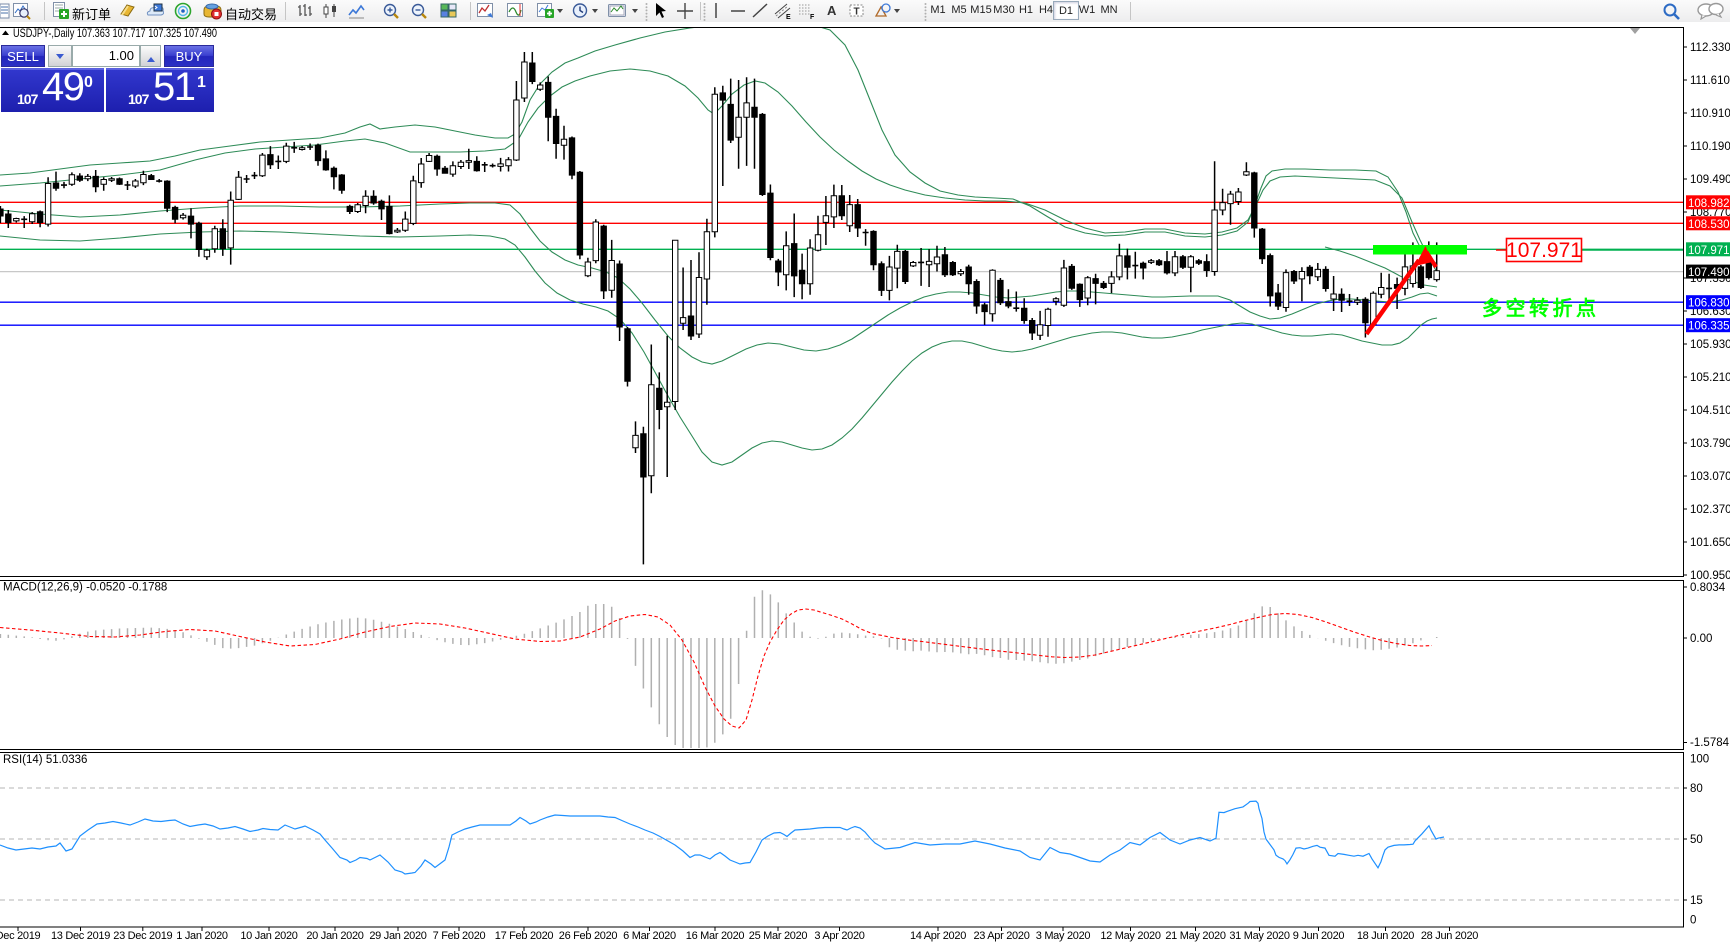 The height and width of the screenshot is (943, 1730). I want to click on svg-text: 6 Mar 2020, so click(649, 936).